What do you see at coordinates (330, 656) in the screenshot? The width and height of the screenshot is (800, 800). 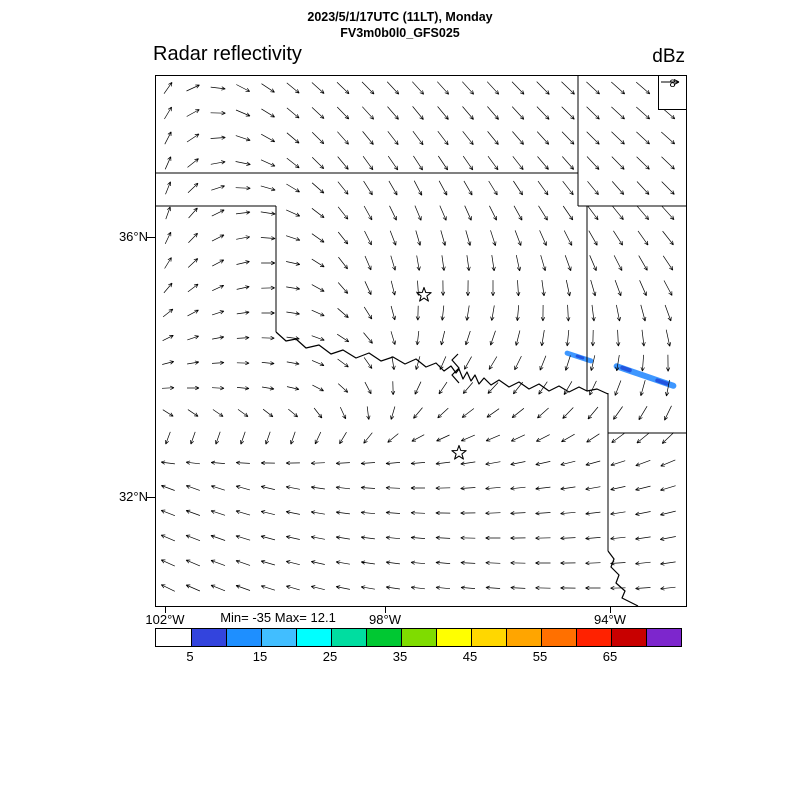 I see `colorbar-tick-label: 25` at bounding box center [330, 656].